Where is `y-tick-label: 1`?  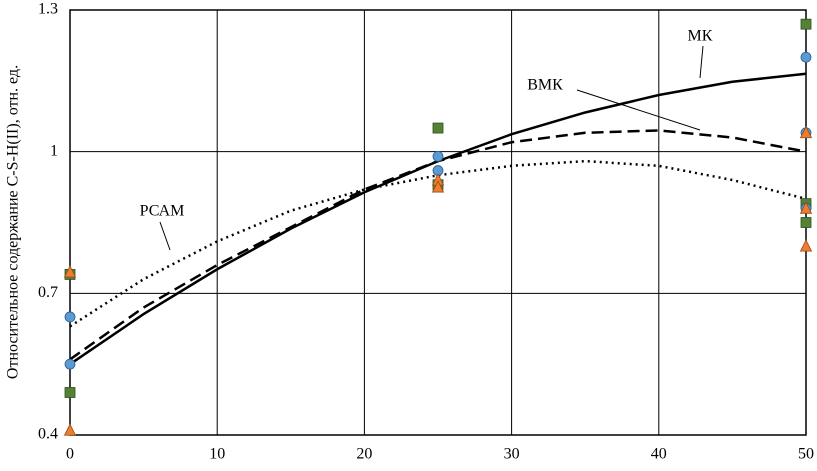 y-tick-label: 1 is located at coordinates (54, 150).